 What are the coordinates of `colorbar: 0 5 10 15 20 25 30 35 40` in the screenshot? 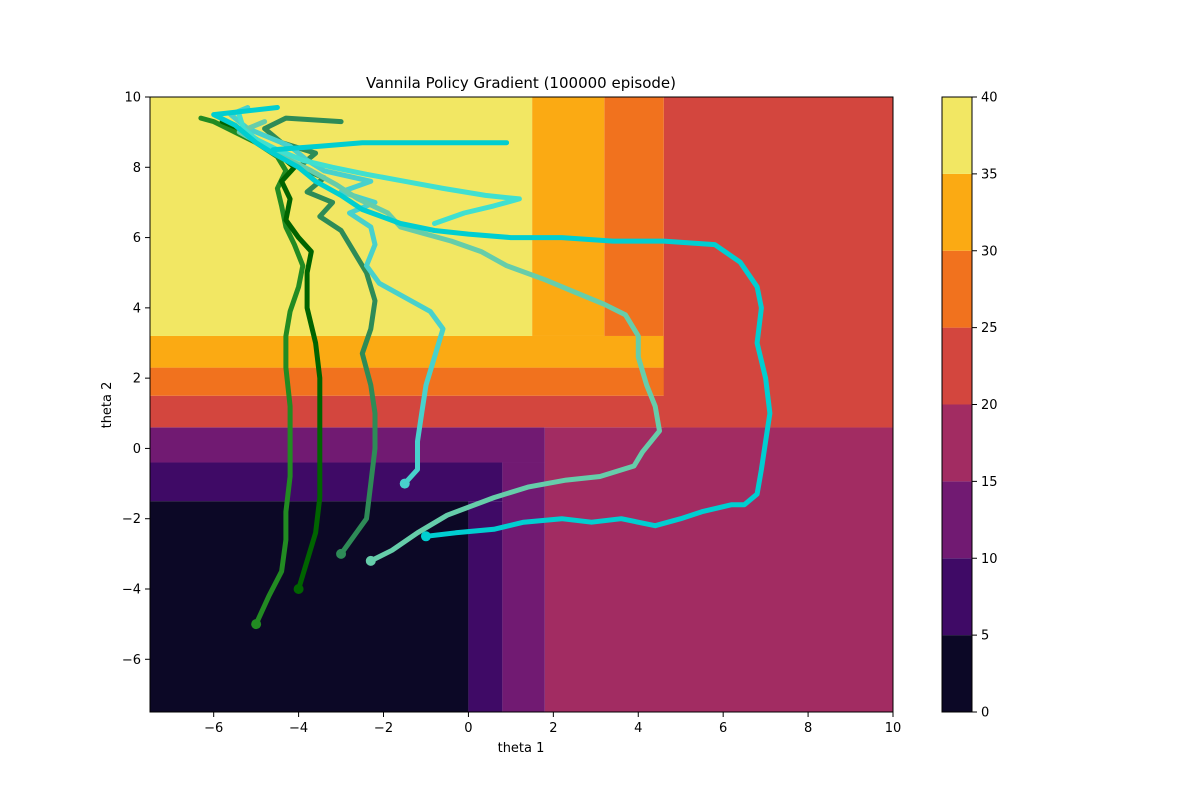 It's located at (969, 406).